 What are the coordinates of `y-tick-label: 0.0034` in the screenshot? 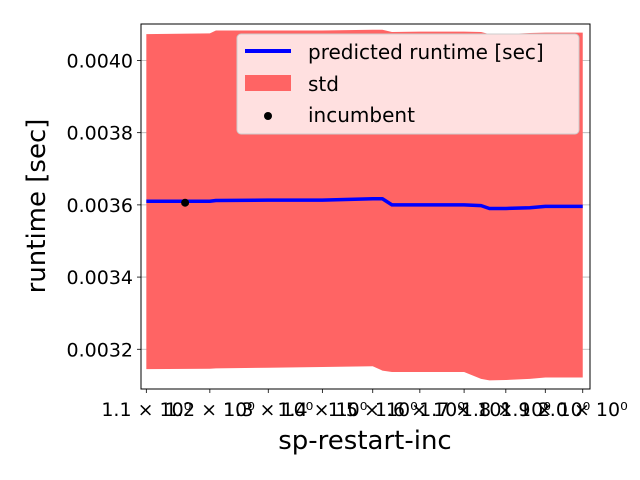 It's located at (100, 278).